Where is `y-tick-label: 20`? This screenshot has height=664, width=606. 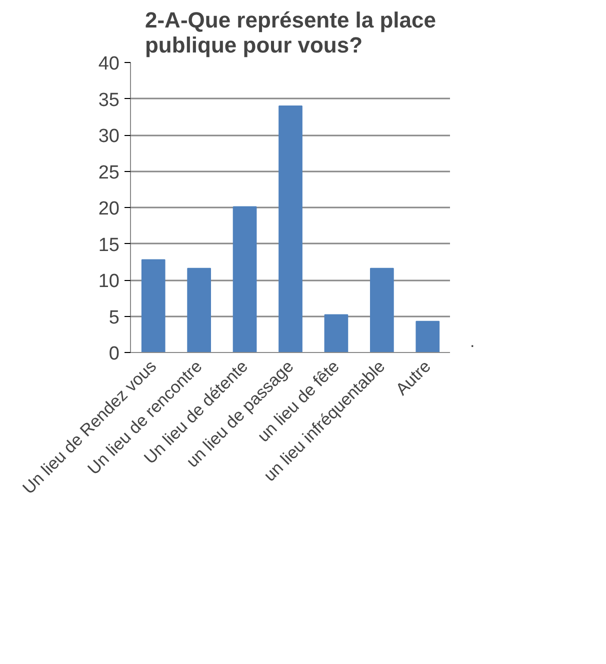
y-tick-label: 20 is located at coordinates (109, 209).